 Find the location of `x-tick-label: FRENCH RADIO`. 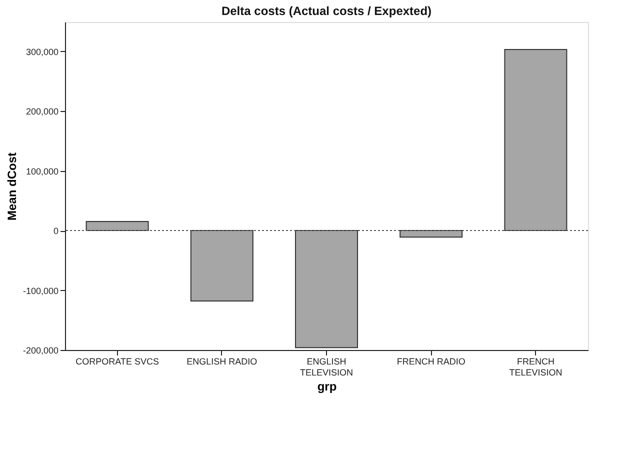

x-tick-label: FRENCH RADIO is located at coordinates (431, 361).